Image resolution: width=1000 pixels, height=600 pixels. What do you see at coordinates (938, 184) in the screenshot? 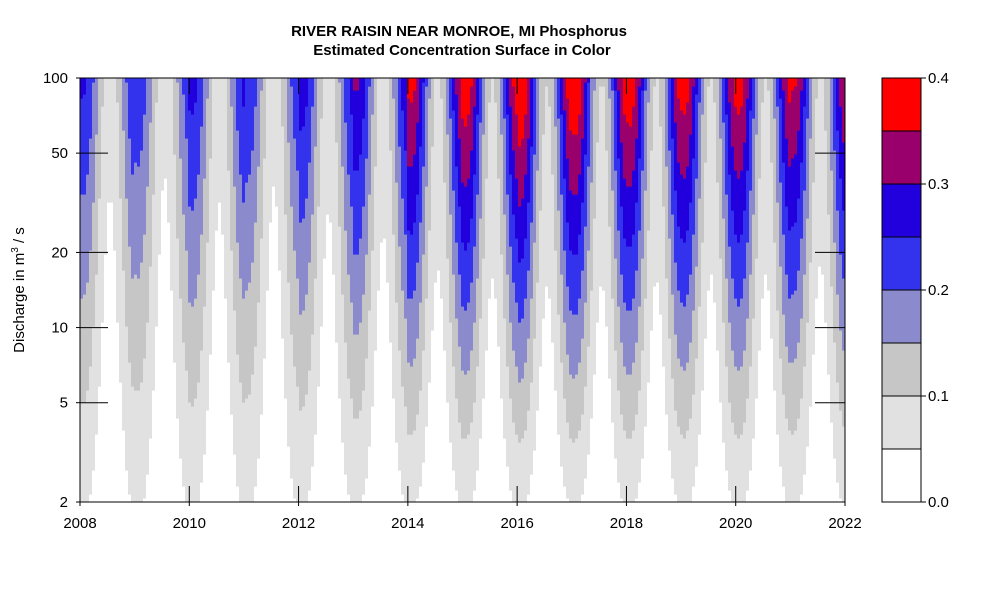
I see `colorbar-tick-label: 0.3` at bounding box center [938, 184].